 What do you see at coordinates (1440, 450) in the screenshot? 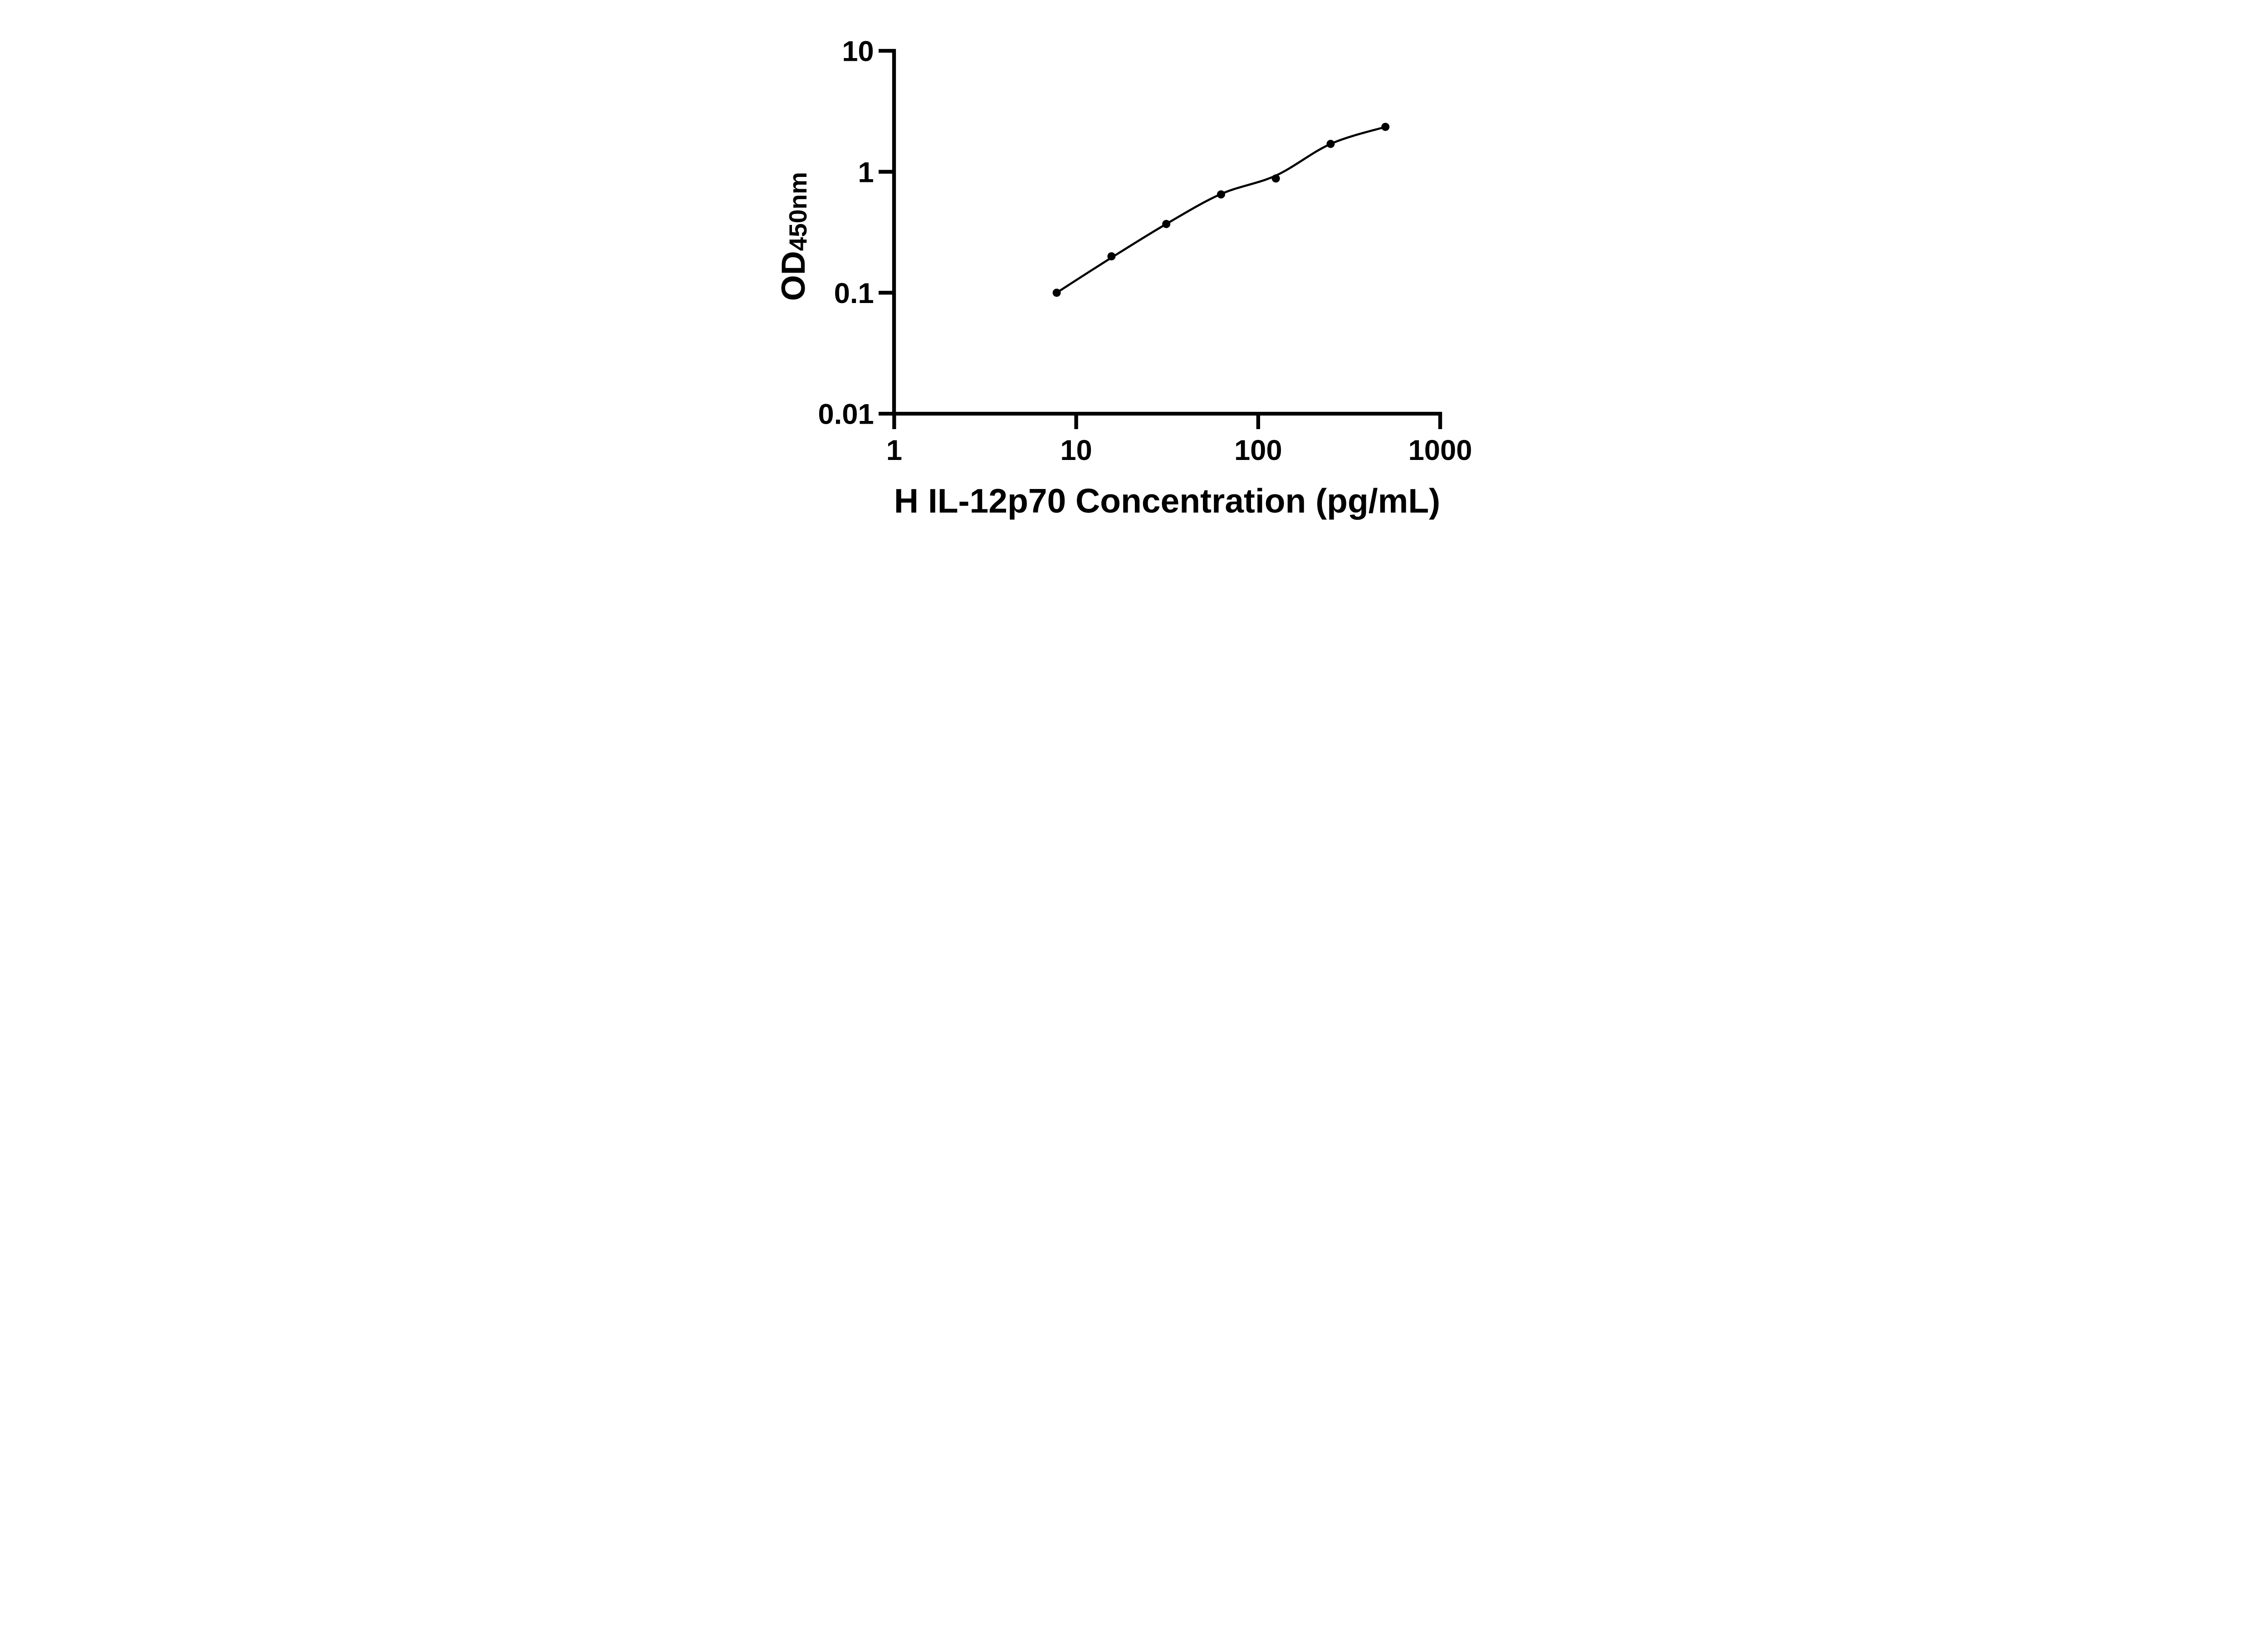
I see `x-tick-label: 1000` at bounding box center [1440, 450].